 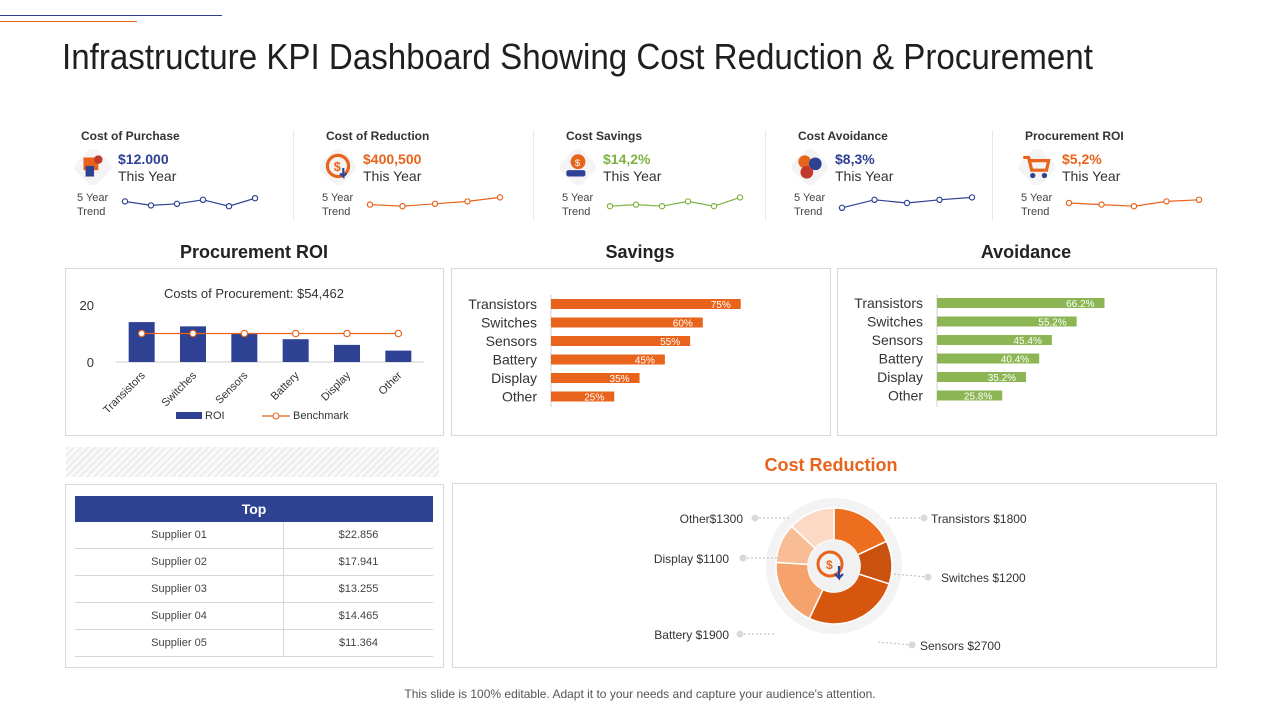 I want to click on dollar-glyph: $, so click(x=829, y=565).